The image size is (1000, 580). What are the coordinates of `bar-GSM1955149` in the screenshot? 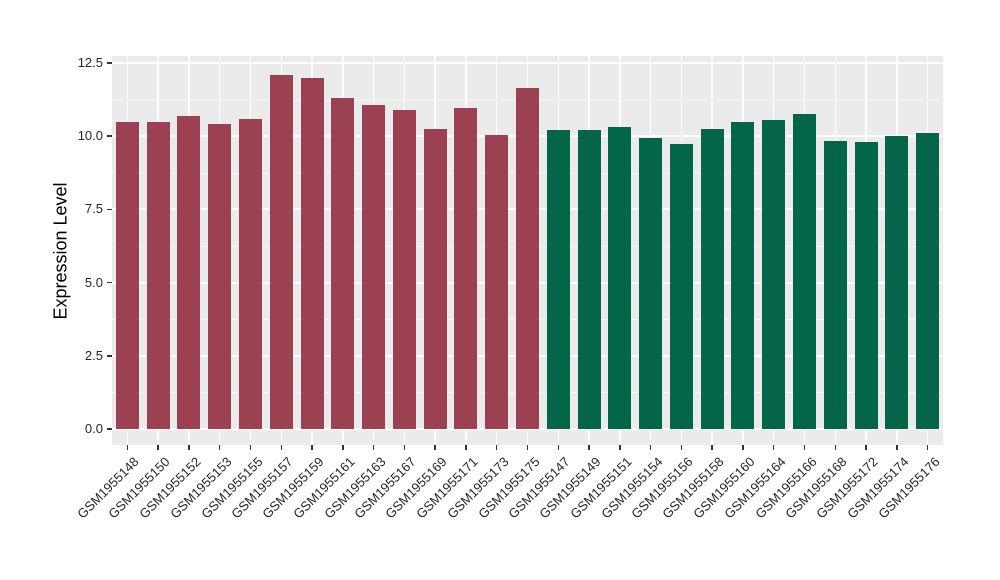 It's located at (589, 279).